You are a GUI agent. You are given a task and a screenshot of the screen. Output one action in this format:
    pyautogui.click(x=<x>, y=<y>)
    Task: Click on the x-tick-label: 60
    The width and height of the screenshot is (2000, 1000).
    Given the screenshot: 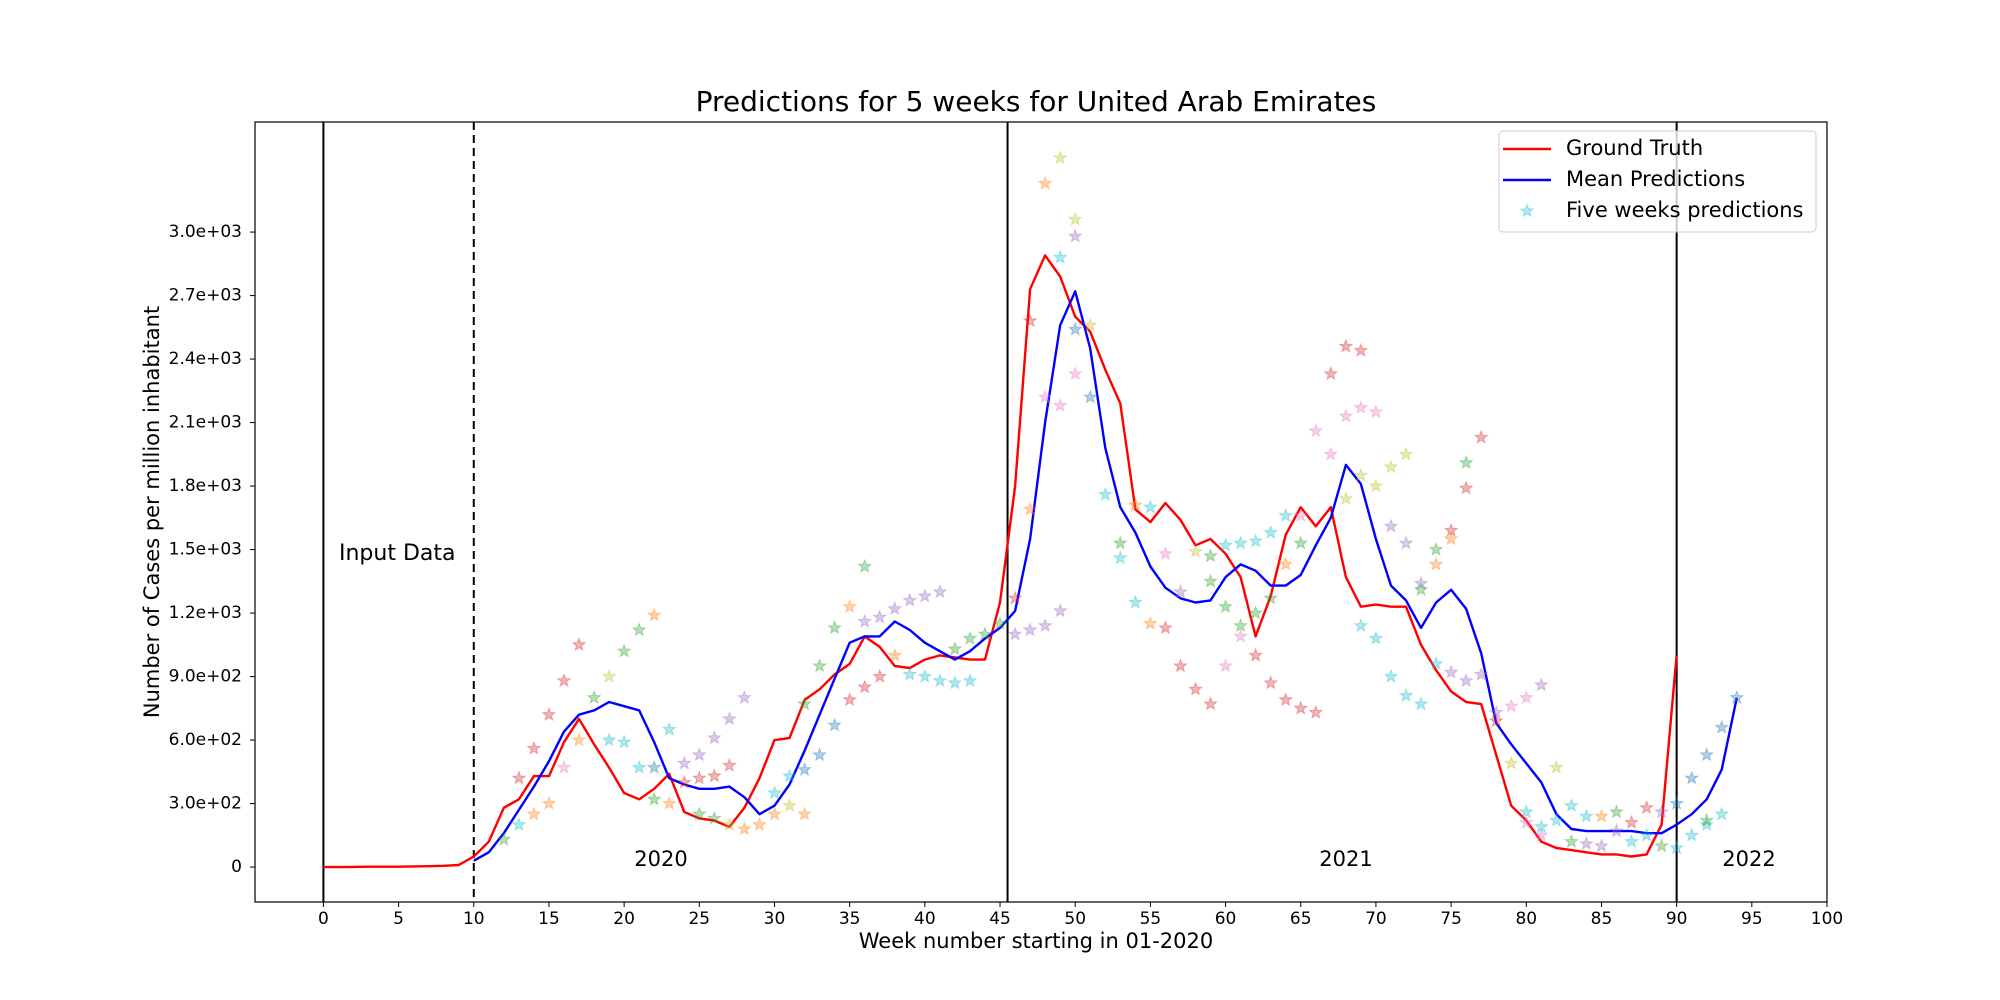 What is the action you would take?
    pyautogui.click(x=1226, y=919)
    